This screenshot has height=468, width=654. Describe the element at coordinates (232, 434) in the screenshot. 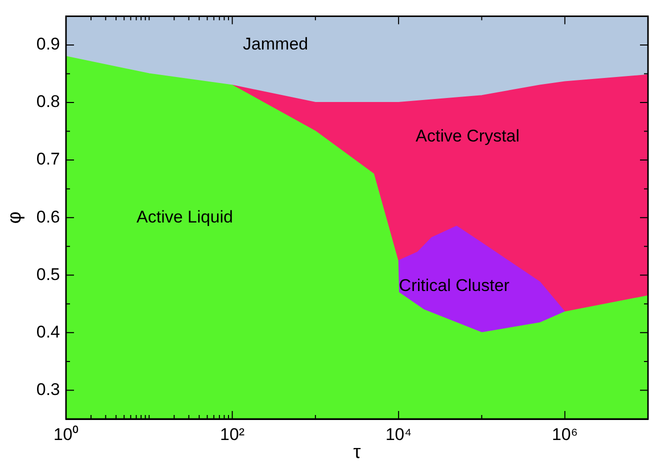

I see `x-tick-label: 10²` at that location.